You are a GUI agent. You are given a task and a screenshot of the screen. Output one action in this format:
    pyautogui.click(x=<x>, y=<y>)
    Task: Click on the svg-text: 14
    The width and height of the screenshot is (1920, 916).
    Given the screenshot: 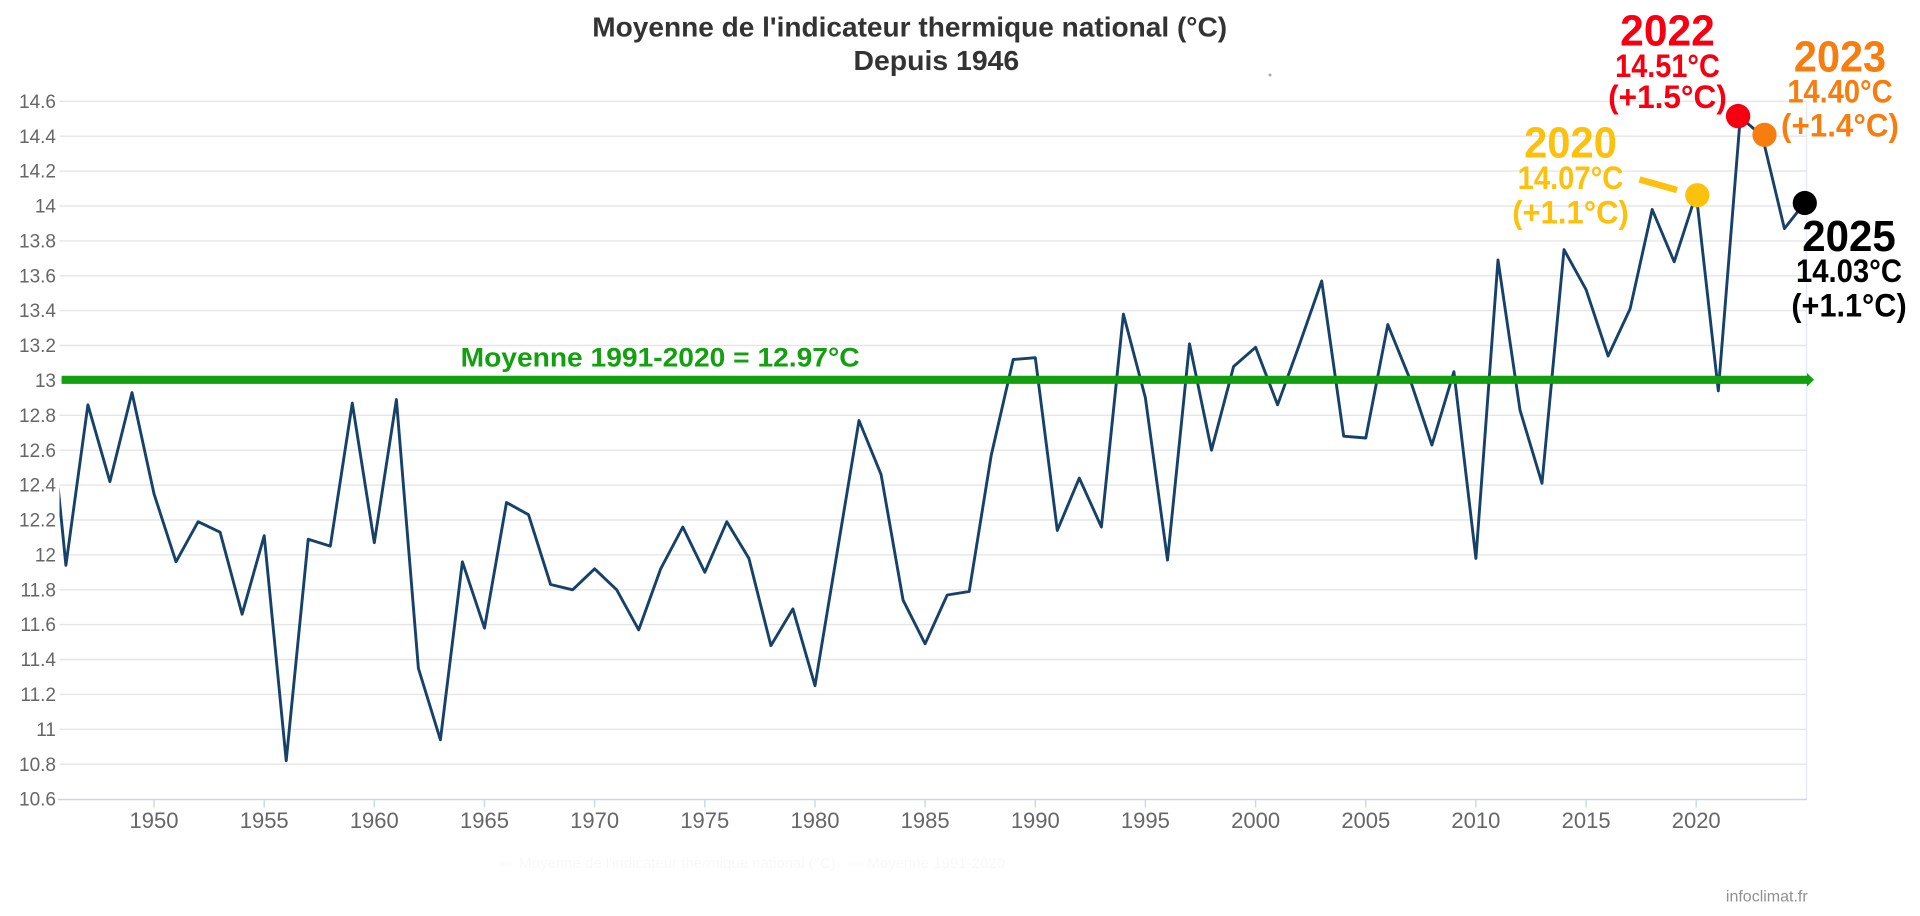 What is the action you would take?
    pyautogui.click(x=46, y=207)
    